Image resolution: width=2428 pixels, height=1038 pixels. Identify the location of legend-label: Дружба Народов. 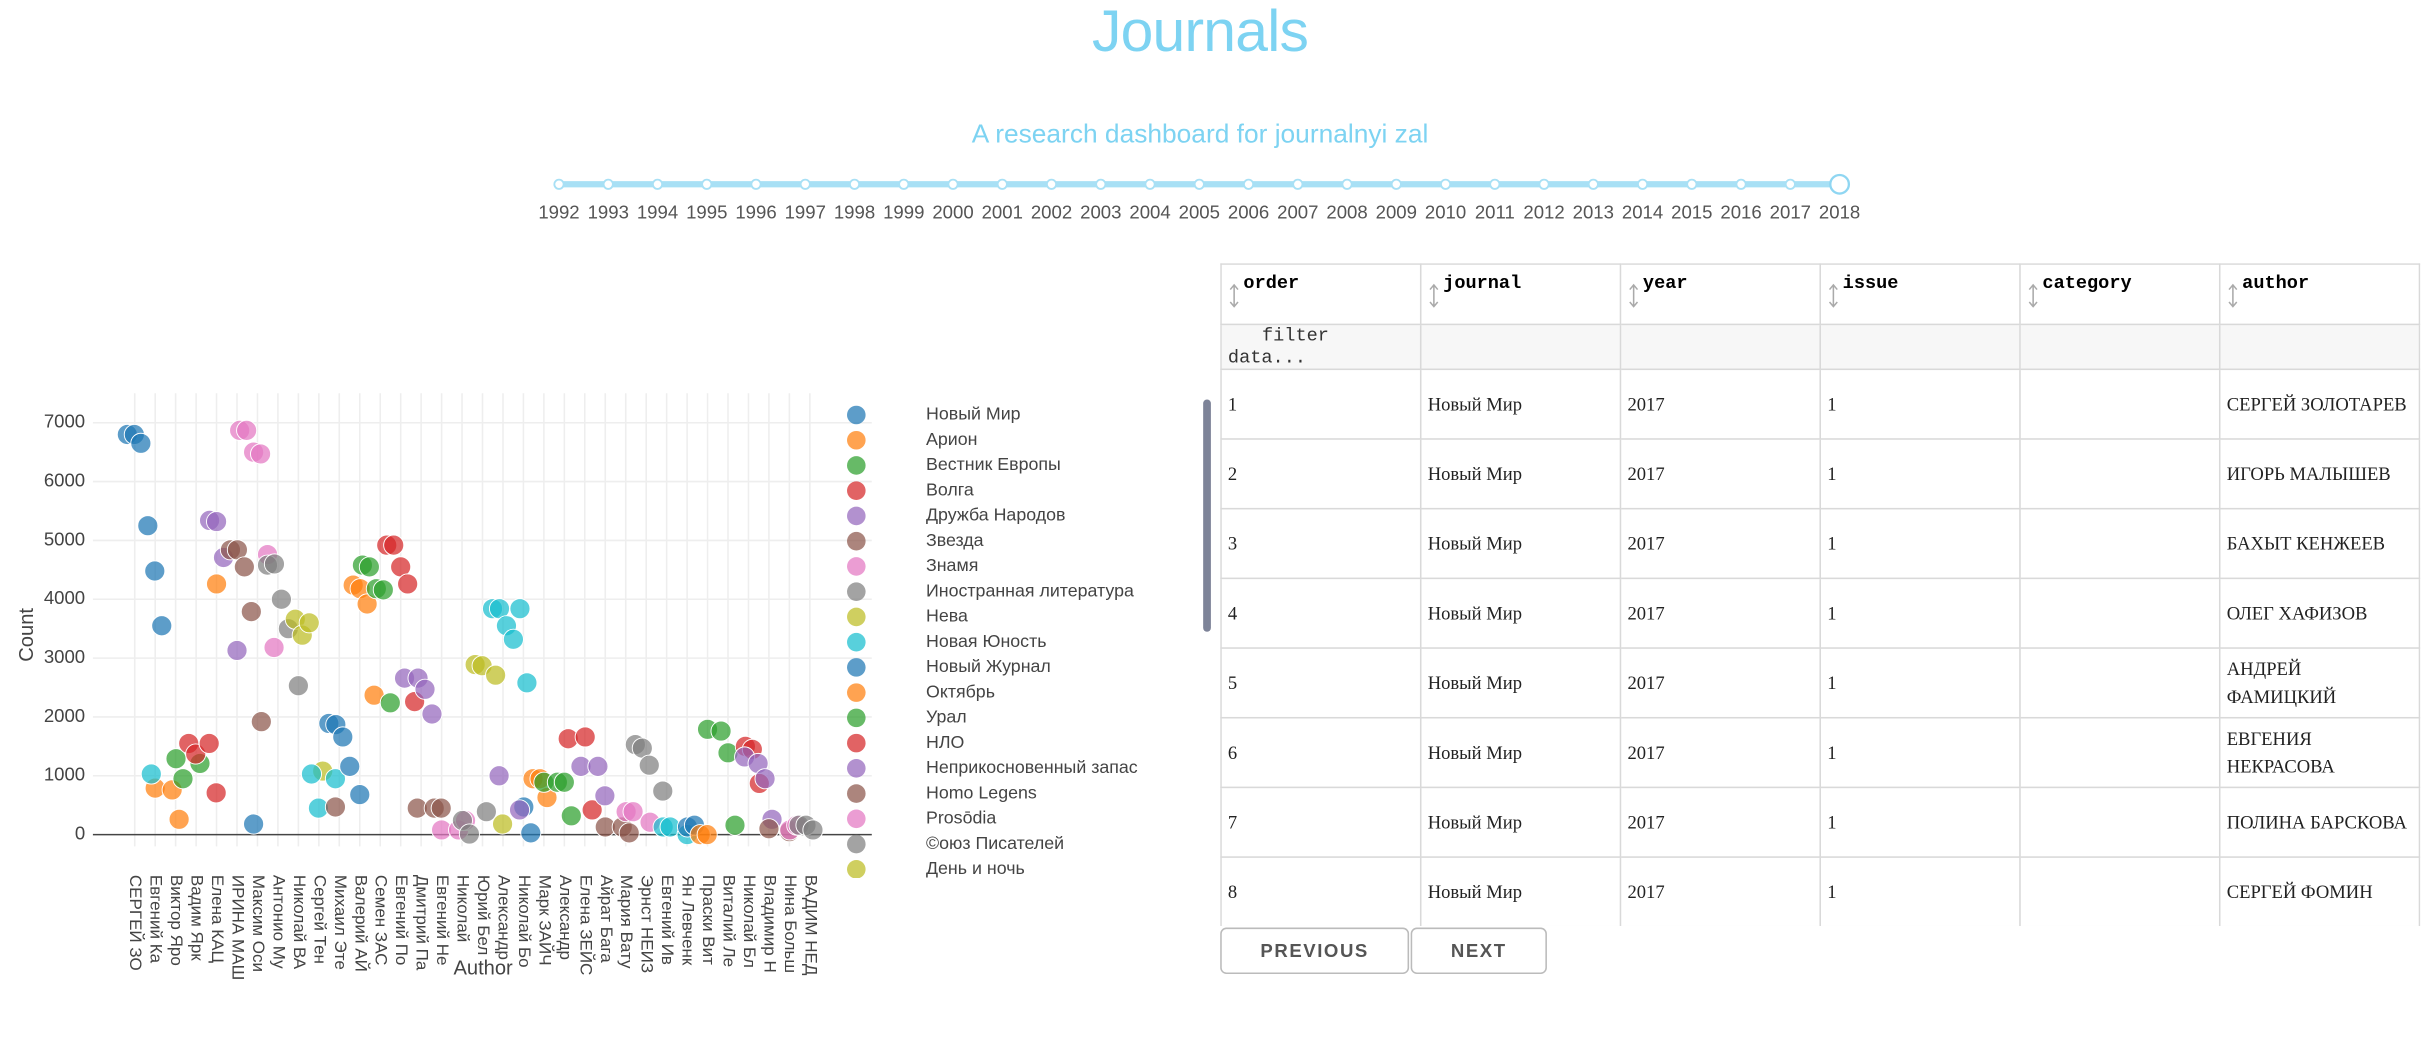
(995, 515).